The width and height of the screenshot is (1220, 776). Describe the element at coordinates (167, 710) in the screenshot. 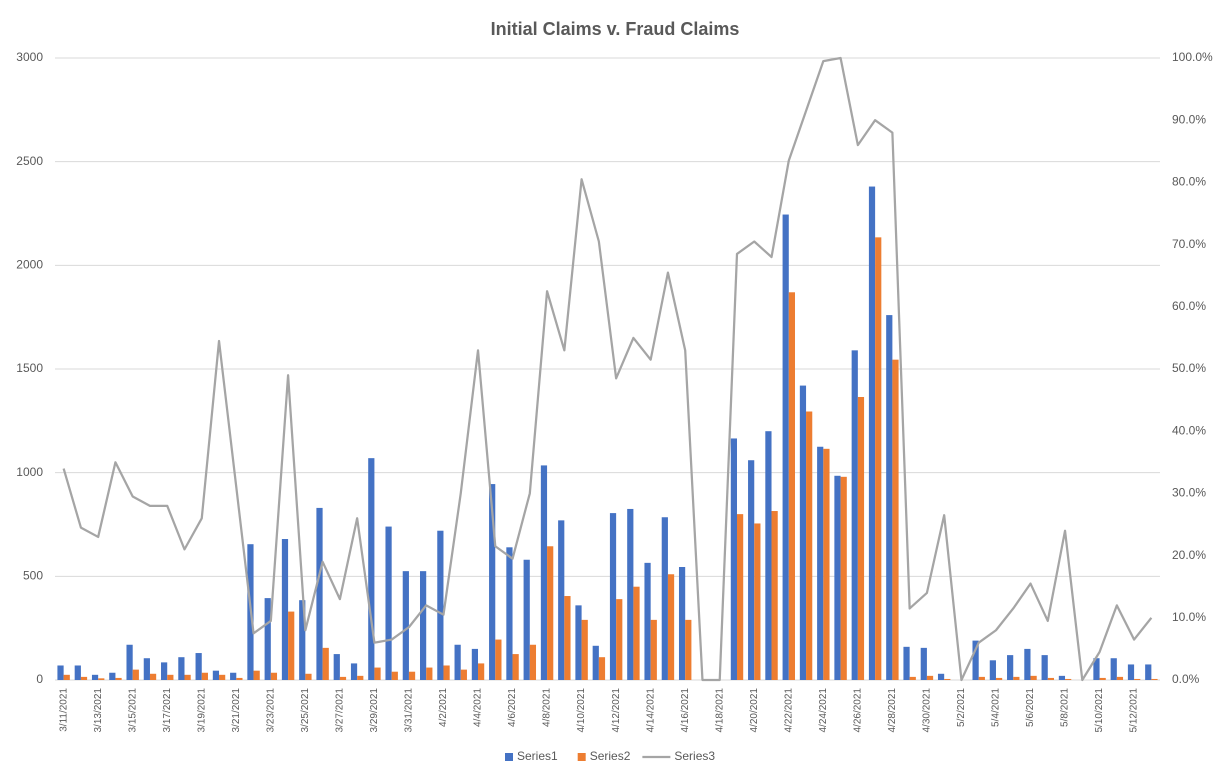

I see `x-tick-label: 3/17/2021` at that location.